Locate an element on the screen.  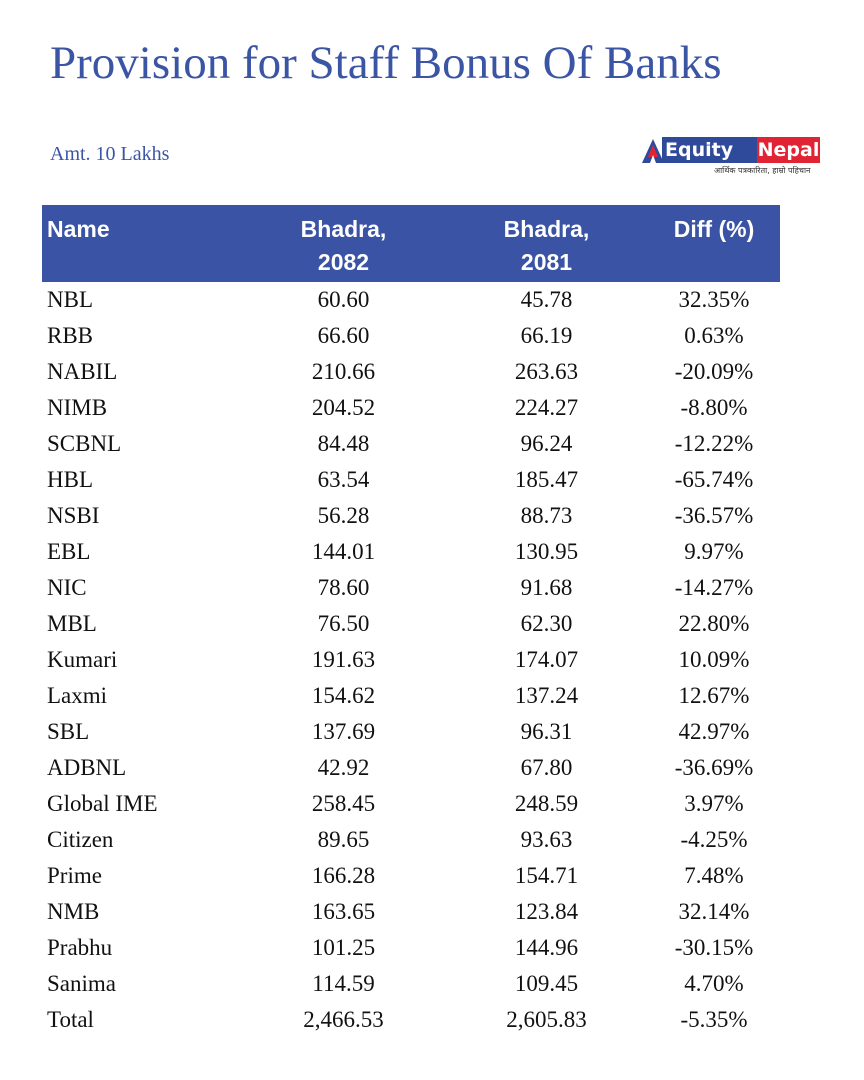
diff-cell: -36.69% is located at coordinates (714, 767).